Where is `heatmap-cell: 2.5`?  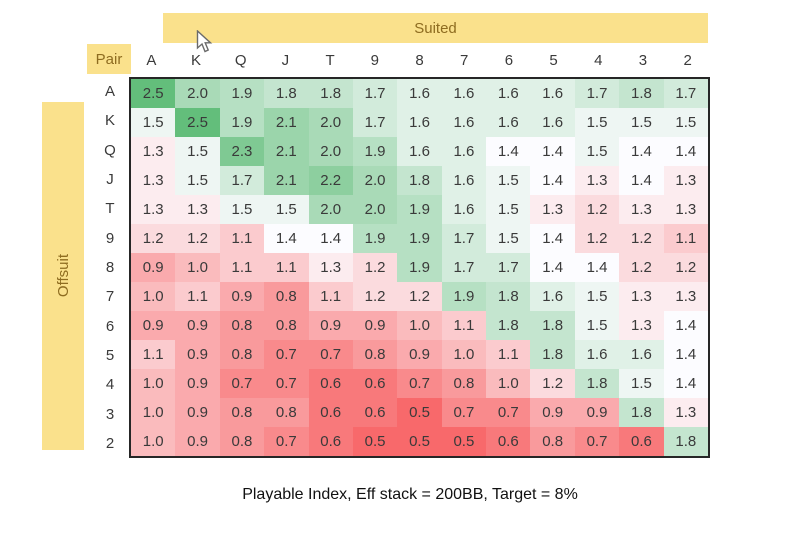
heatmap-cell: 2.5 is located at coordinates (153, 93).